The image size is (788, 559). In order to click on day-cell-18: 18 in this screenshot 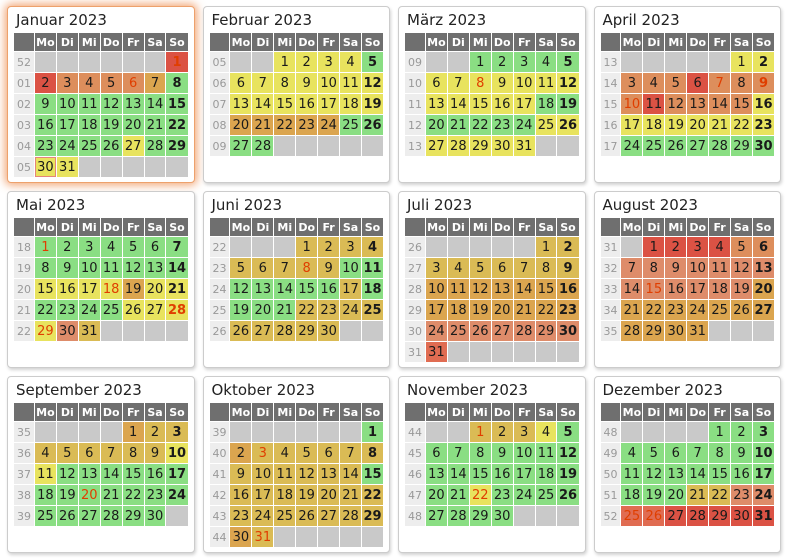, I will do `click(632, 495)`.